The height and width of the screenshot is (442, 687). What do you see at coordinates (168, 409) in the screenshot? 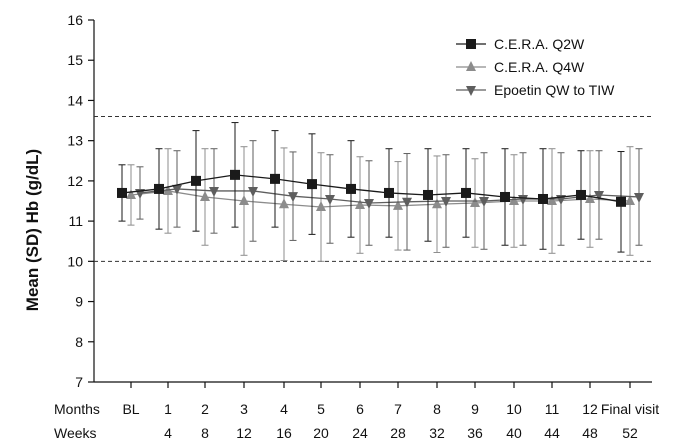
I see `x-tick-label-month: 1` at bounding box center [168, 409].